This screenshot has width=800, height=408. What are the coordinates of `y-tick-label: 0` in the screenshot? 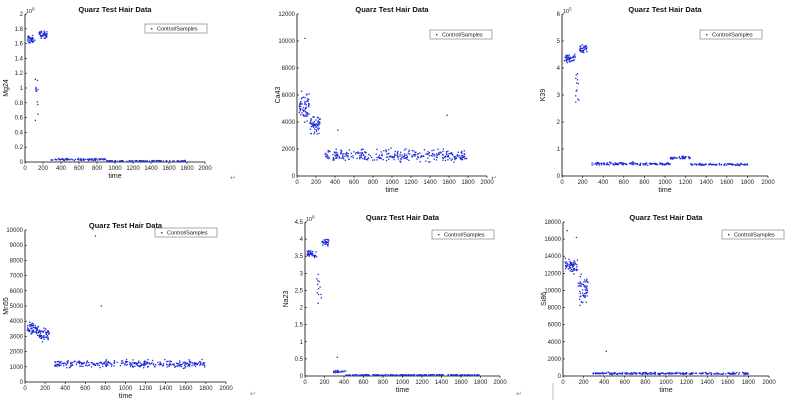 It's located at (22, 163).